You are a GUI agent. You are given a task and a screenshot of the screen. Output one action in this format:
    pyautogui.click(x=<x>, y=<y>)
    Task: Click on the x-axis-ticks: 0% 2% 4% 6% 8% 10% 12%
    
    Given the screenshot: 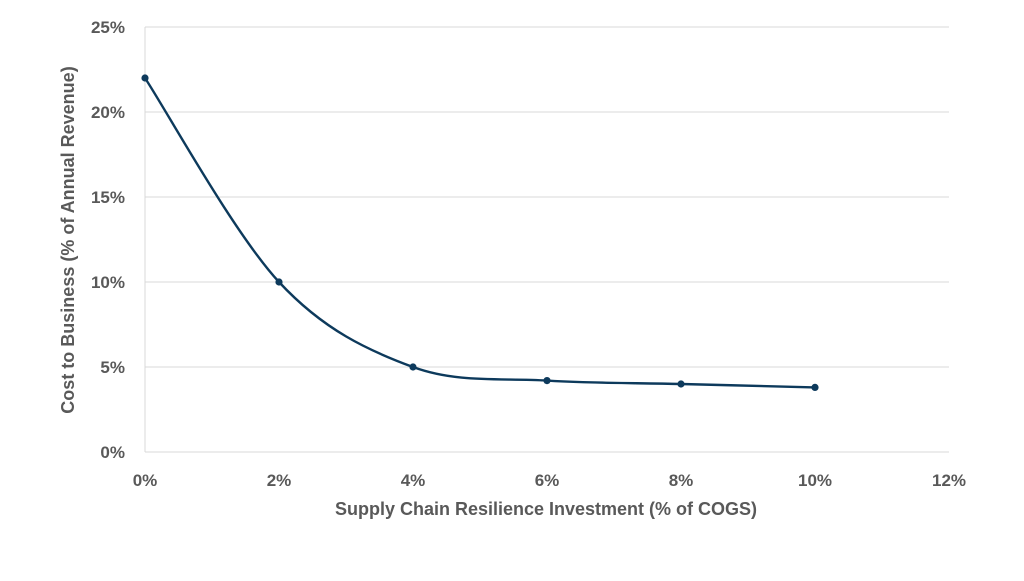 What is the action you would take?
    pyautogui.click(x=549, y=480)
    